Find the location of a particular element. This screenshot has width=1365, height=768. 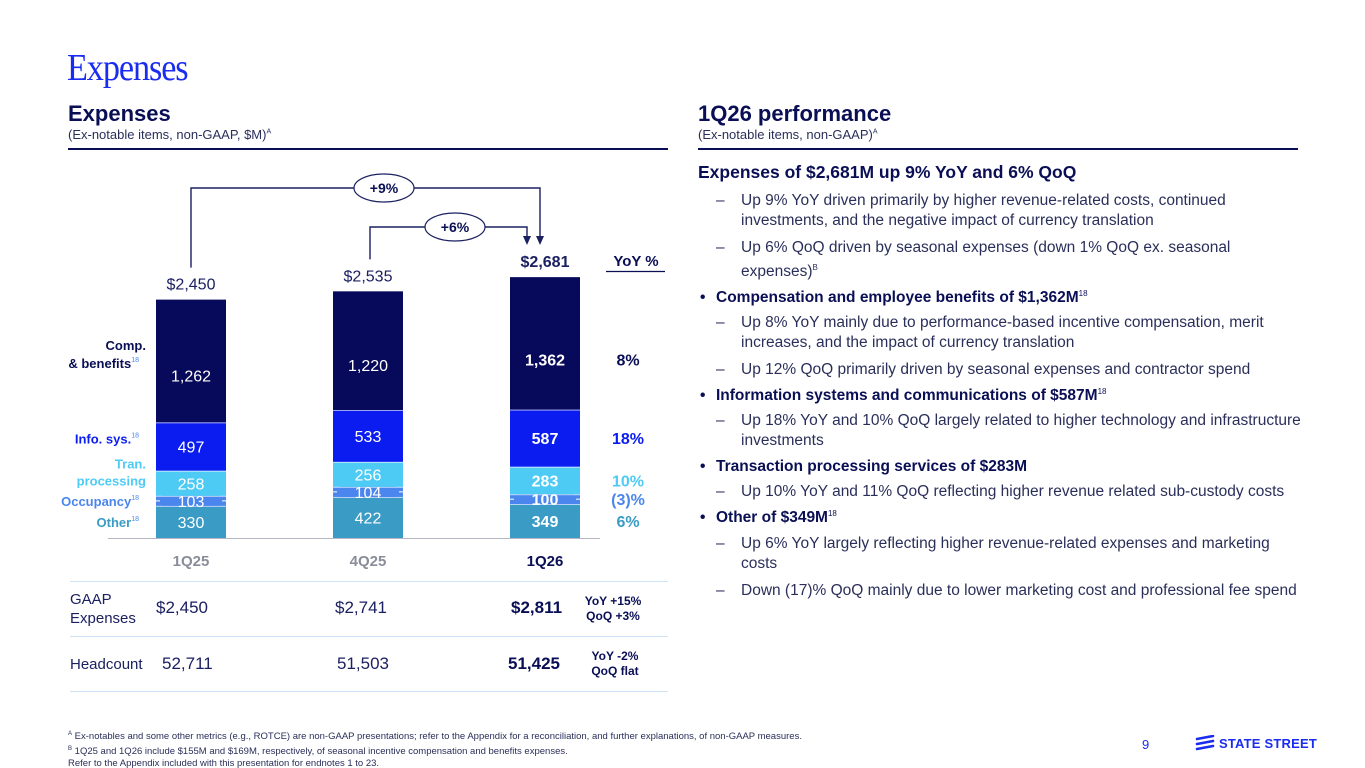

yoy-header: YoY % is located at coordinates (635, 261).